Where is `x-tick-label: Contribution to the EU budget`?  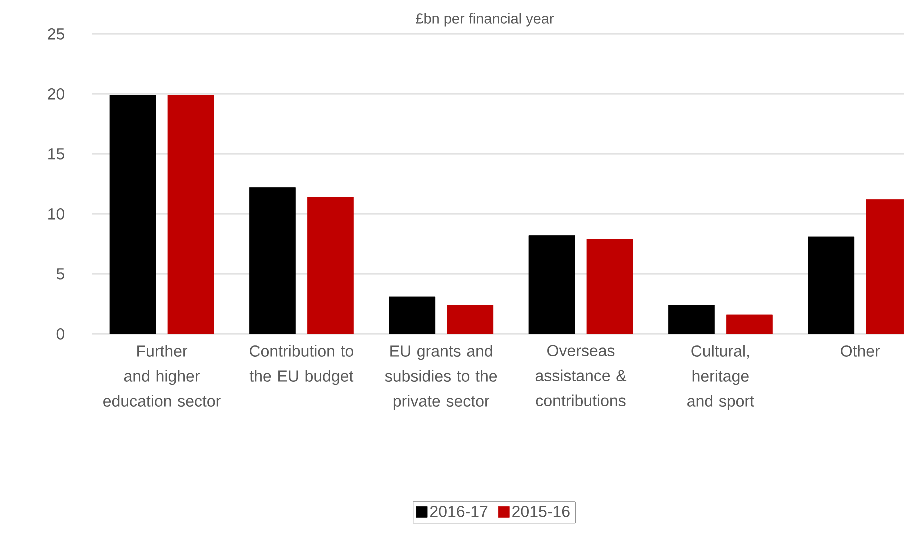
x-tick-label: Contribution to the EU budget is located at coordinates (302, 365).